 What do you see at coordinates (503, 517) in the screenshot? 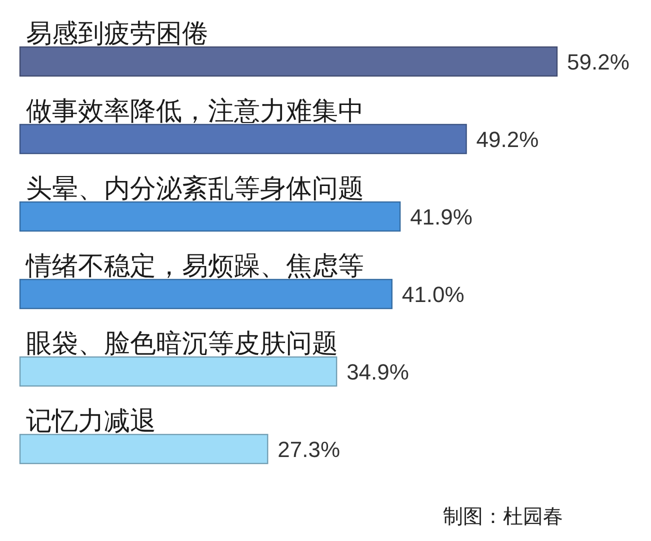
I see `text: 制图：杜园春` at bounding box center [503, 517].